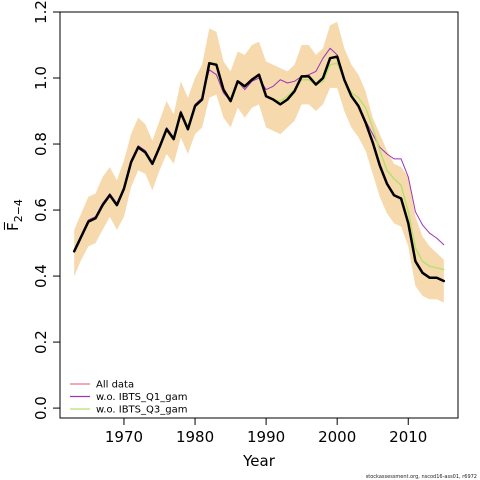 This screenshot has width=480, height=480. I want to click on x-axis-title: Year, so click(259, 461).